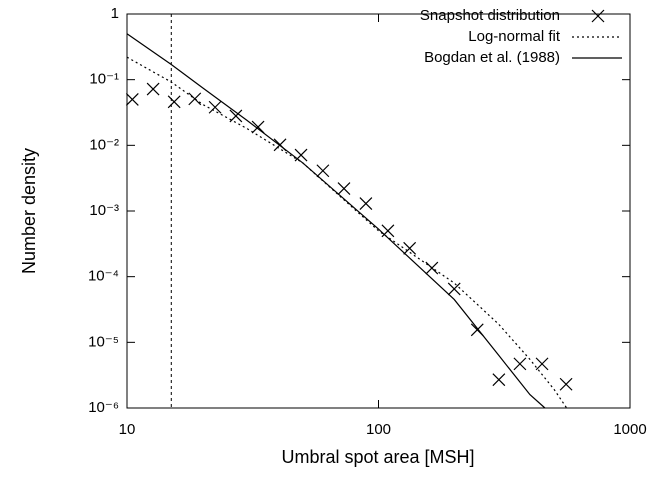 This screenshot has height=477, width=670. What do you see at coordinates (103, 407) in the screenshot?
I see `y-tick-label: 10⁻⁶` at bounding box center [103, 407].